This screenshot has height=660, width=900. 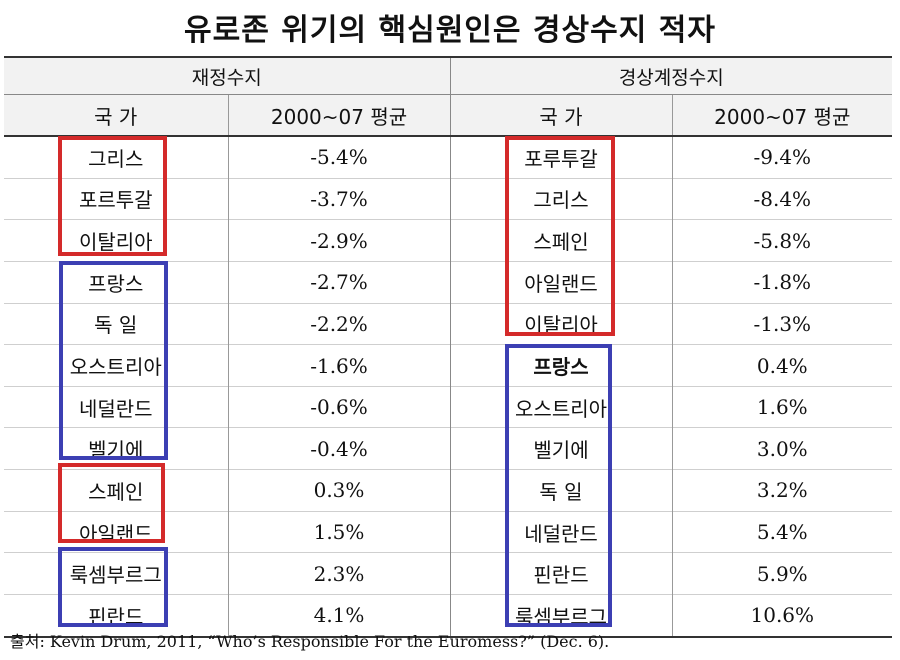 I want to click on fiscal-balance-header: 재정수지, so click(x=227, y=75).